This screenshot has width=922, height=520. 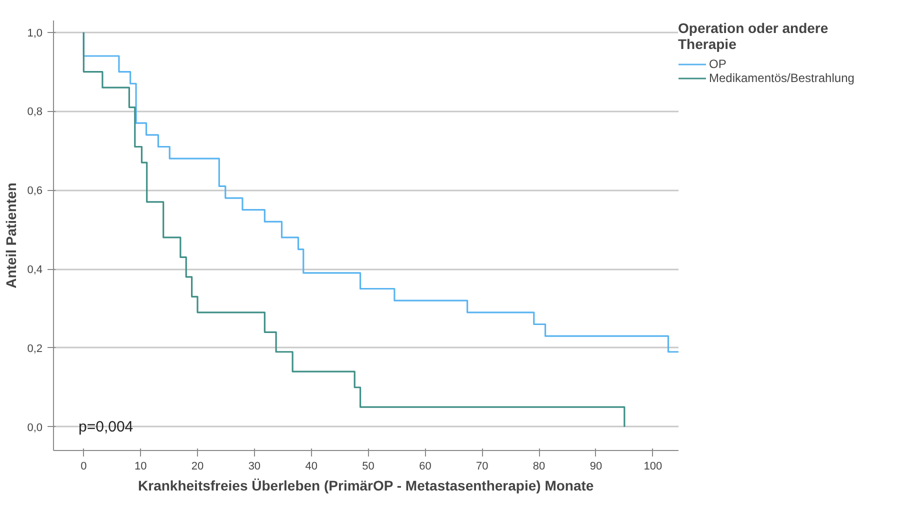 What do you see at coordinates (35, 33) in the screenshot?
I see `y-tick-label: 1,0` at bounding box center [35, 33].